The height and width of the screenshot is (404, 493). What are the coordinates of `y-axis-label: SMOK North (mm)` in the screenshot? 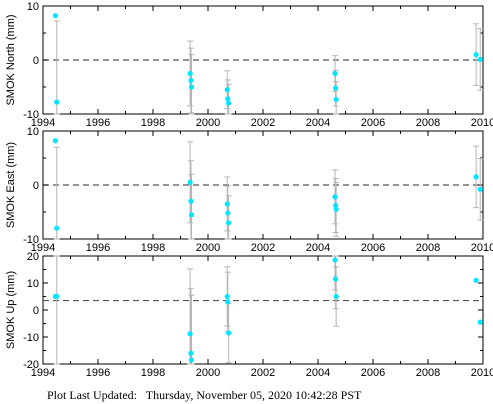 It's located at (11, 59).